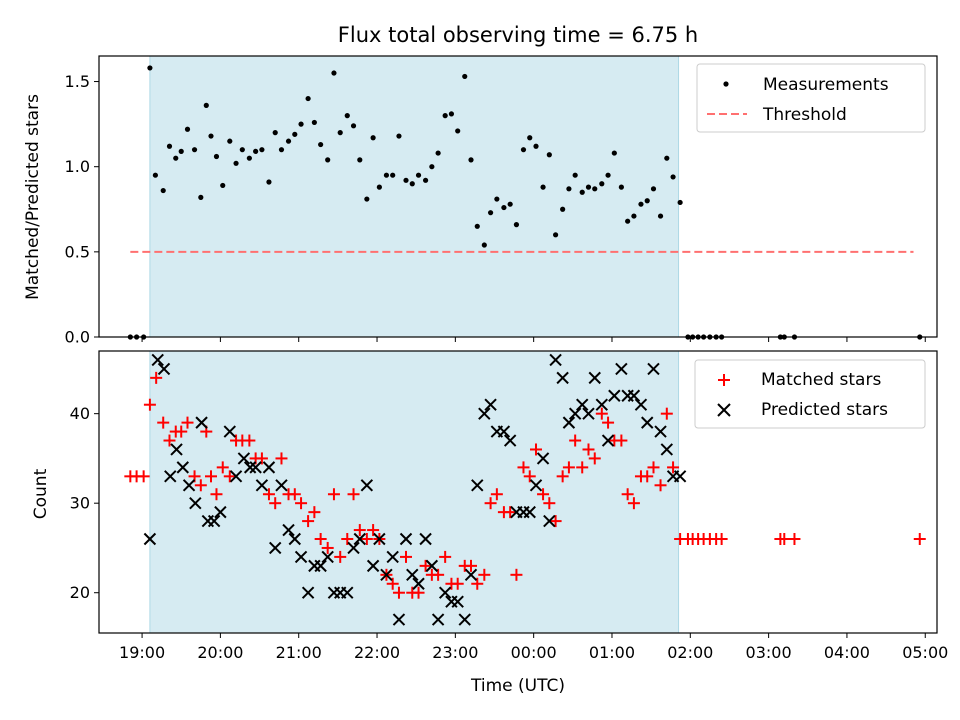  Describe the element at coordinates (77, 166) in the screenshot. I see `top-y-tick-label: 1.0` at that location.